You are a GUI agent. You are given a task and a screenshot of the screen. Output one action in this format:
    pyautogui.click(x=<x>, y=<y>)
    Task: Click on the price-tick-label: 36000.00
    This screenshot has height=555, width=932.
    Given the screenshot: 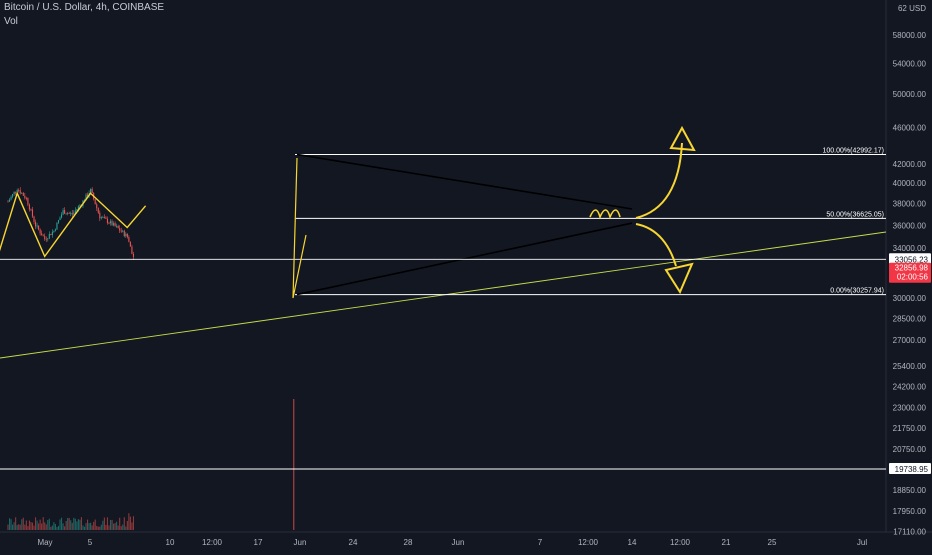 What is the action you would take?
    pyautogui.click(x=910, y=225)
    